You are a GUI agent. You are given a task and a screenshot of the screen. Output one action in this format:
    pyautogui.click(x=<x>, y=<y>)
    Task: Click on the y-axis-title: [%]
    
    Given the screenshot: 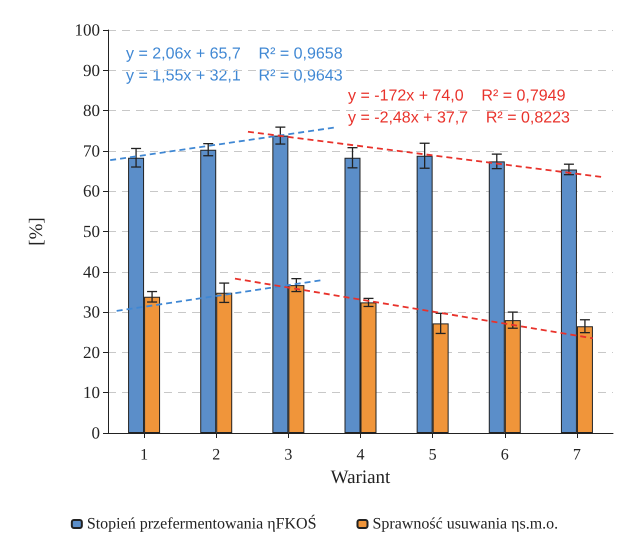 What is the action you would take?
    pyautogui.click(x=36, y=231)
    